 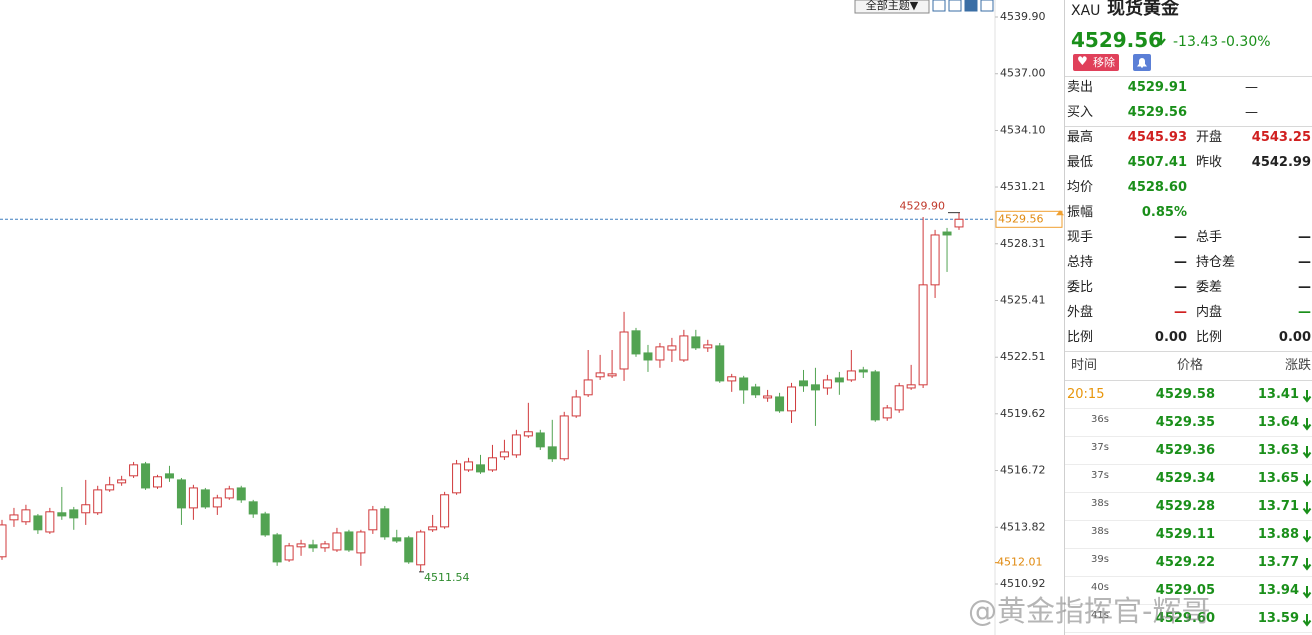 I want to click on theme-button, so click(x=892, y=7).